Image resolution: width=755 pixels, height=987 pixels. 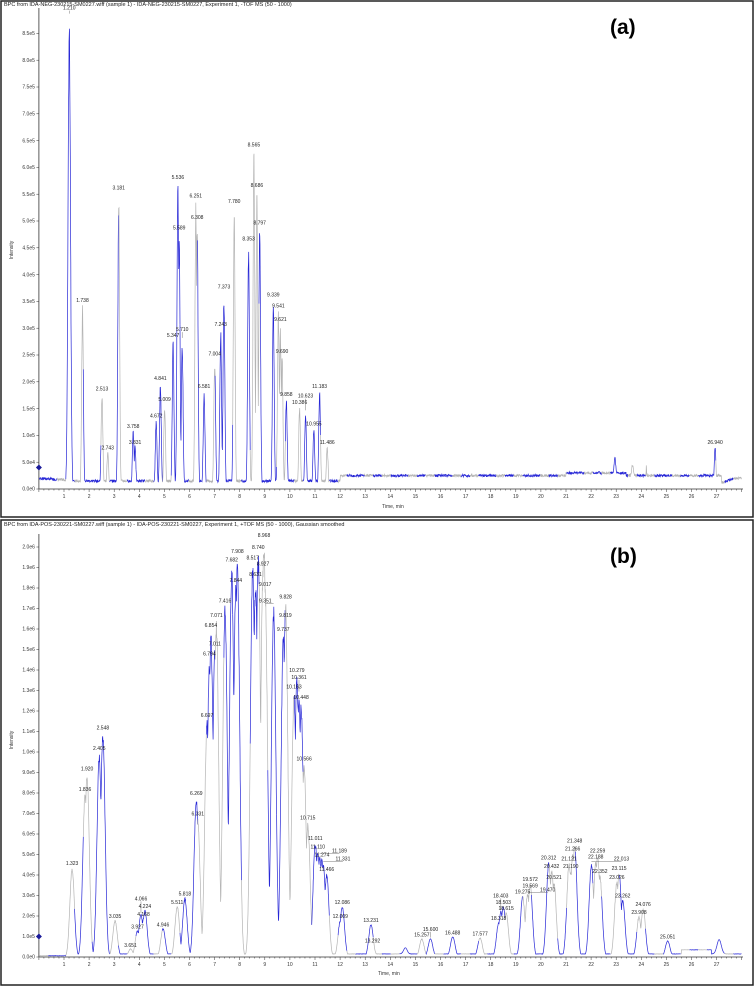 I want to click on peak-label: 1.738, so click(x=82, y=301).